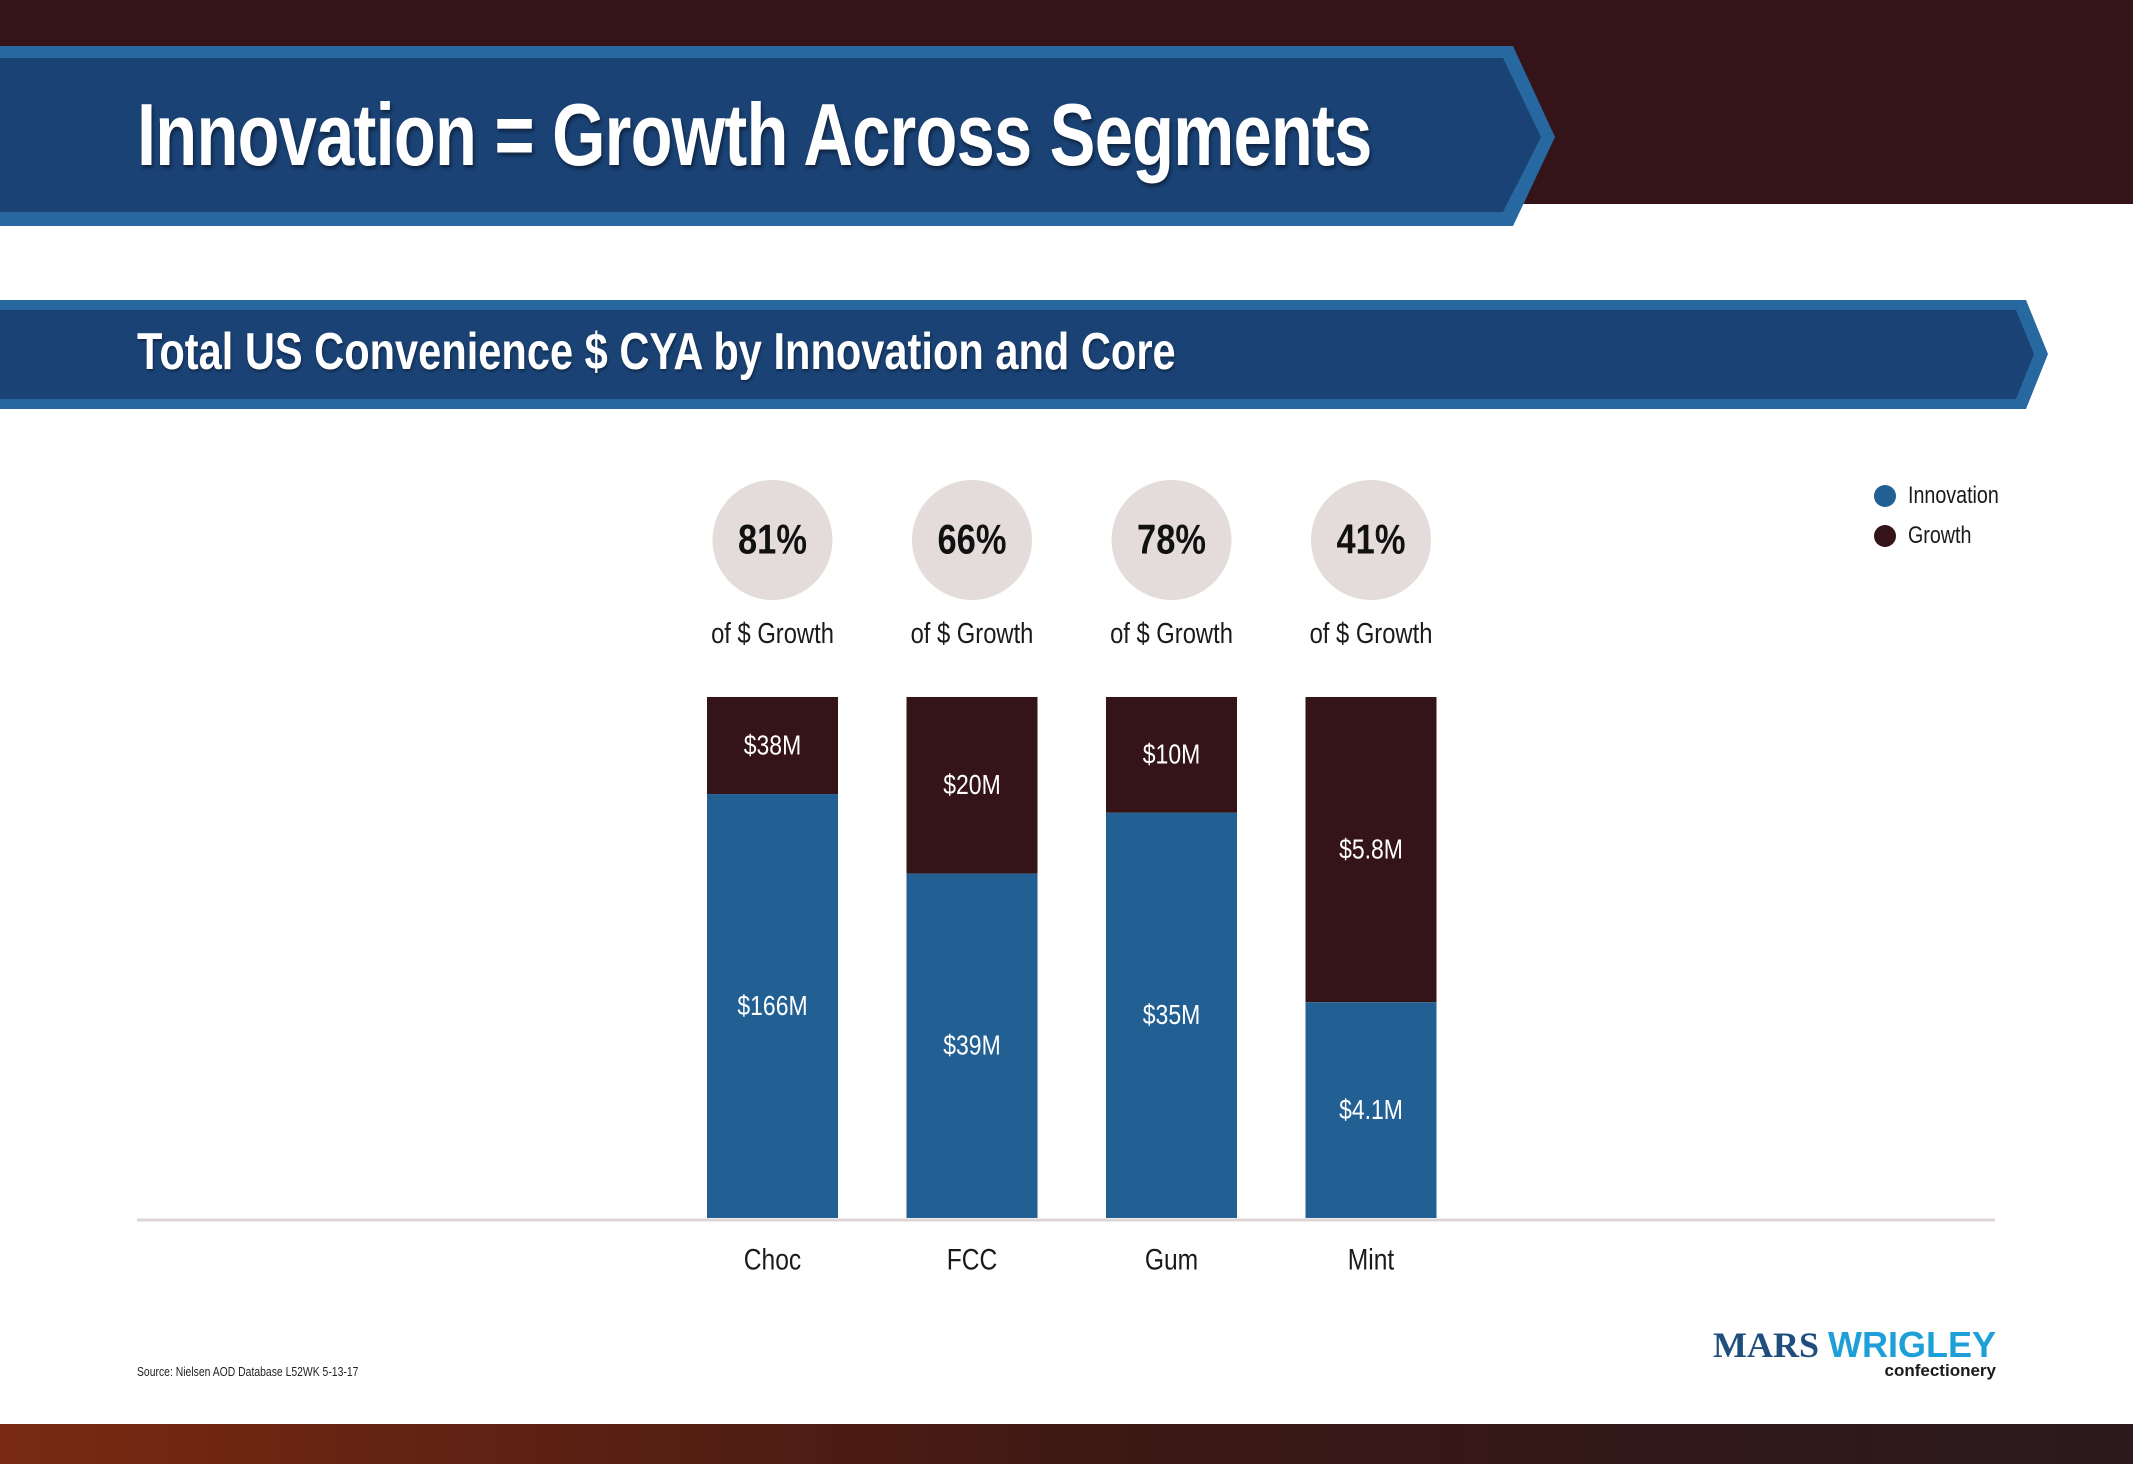  What do you see at coordinates (1885, 496) in the screenshot?
I see `legend-dot-innovation` at bounding box center [1885, 496].